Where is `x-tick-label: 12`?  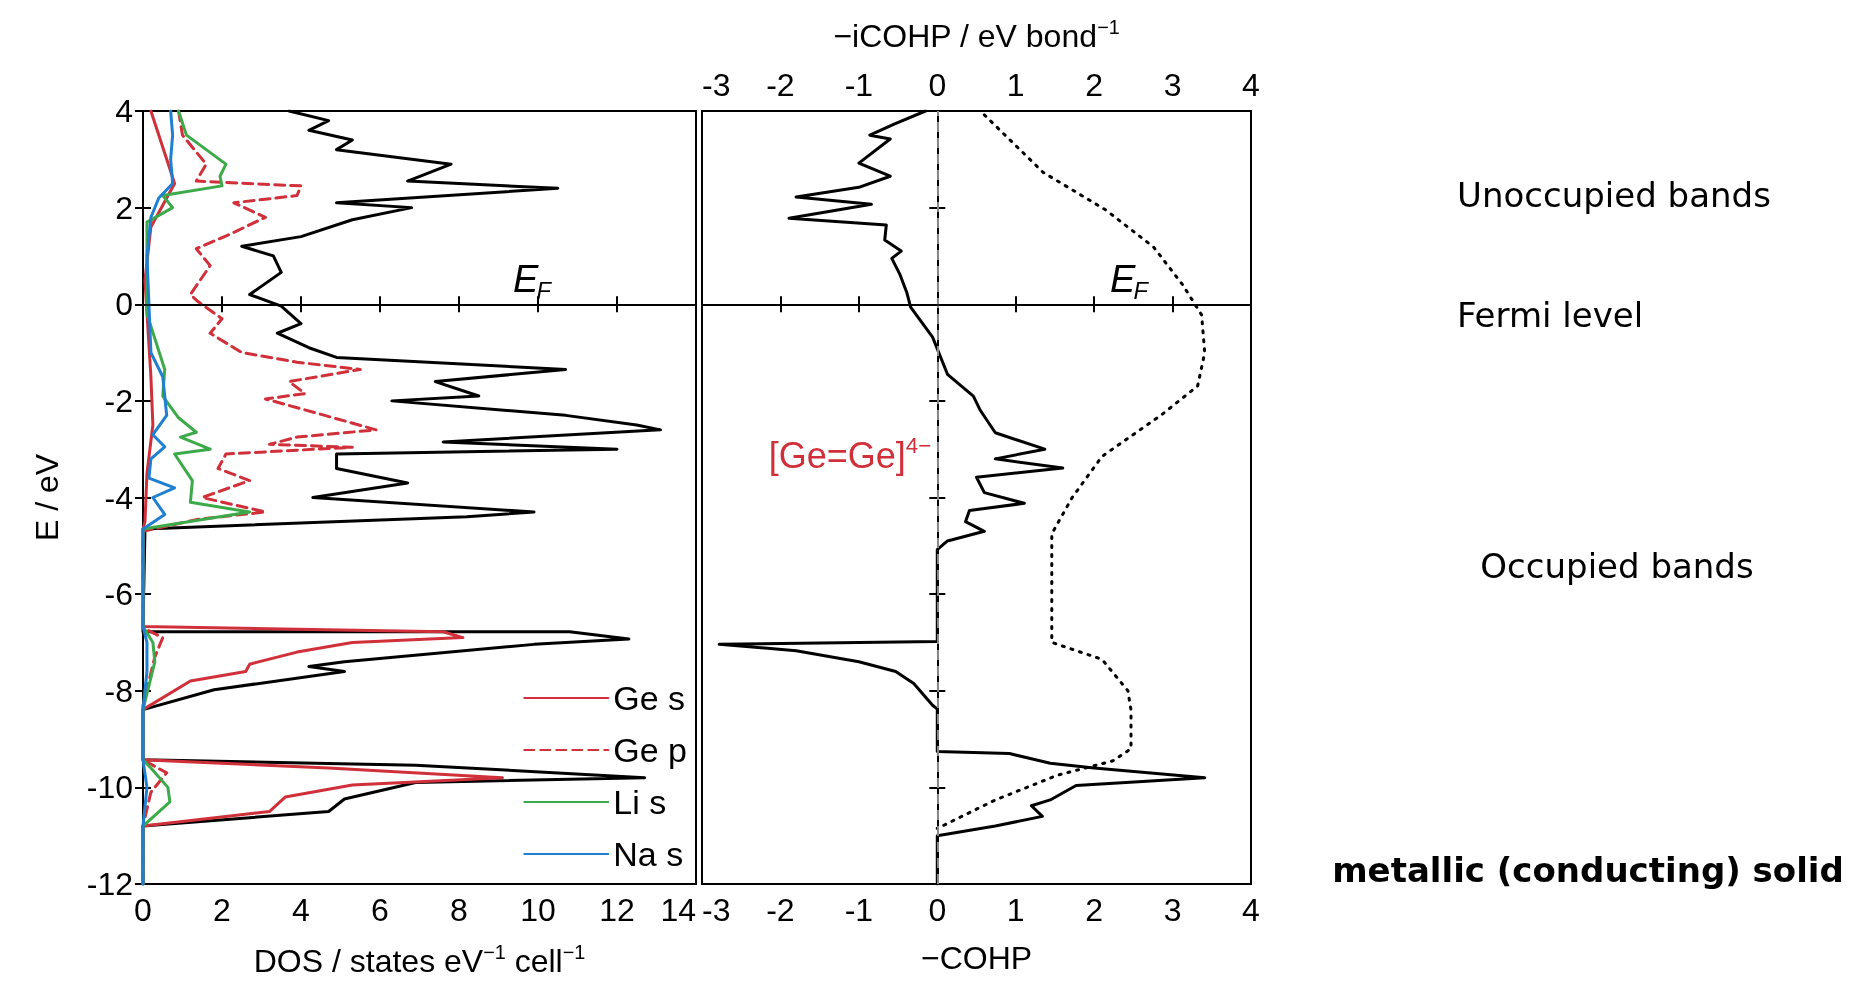
x-tick-label: 12 is located at coordinates (617, 910).